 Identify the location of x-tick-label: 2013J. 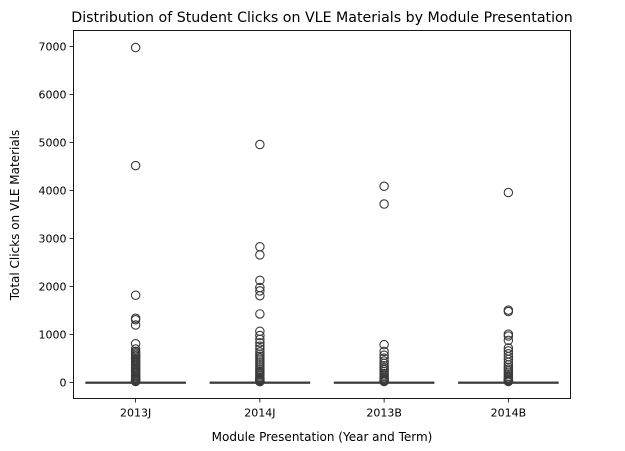
(135, 413).